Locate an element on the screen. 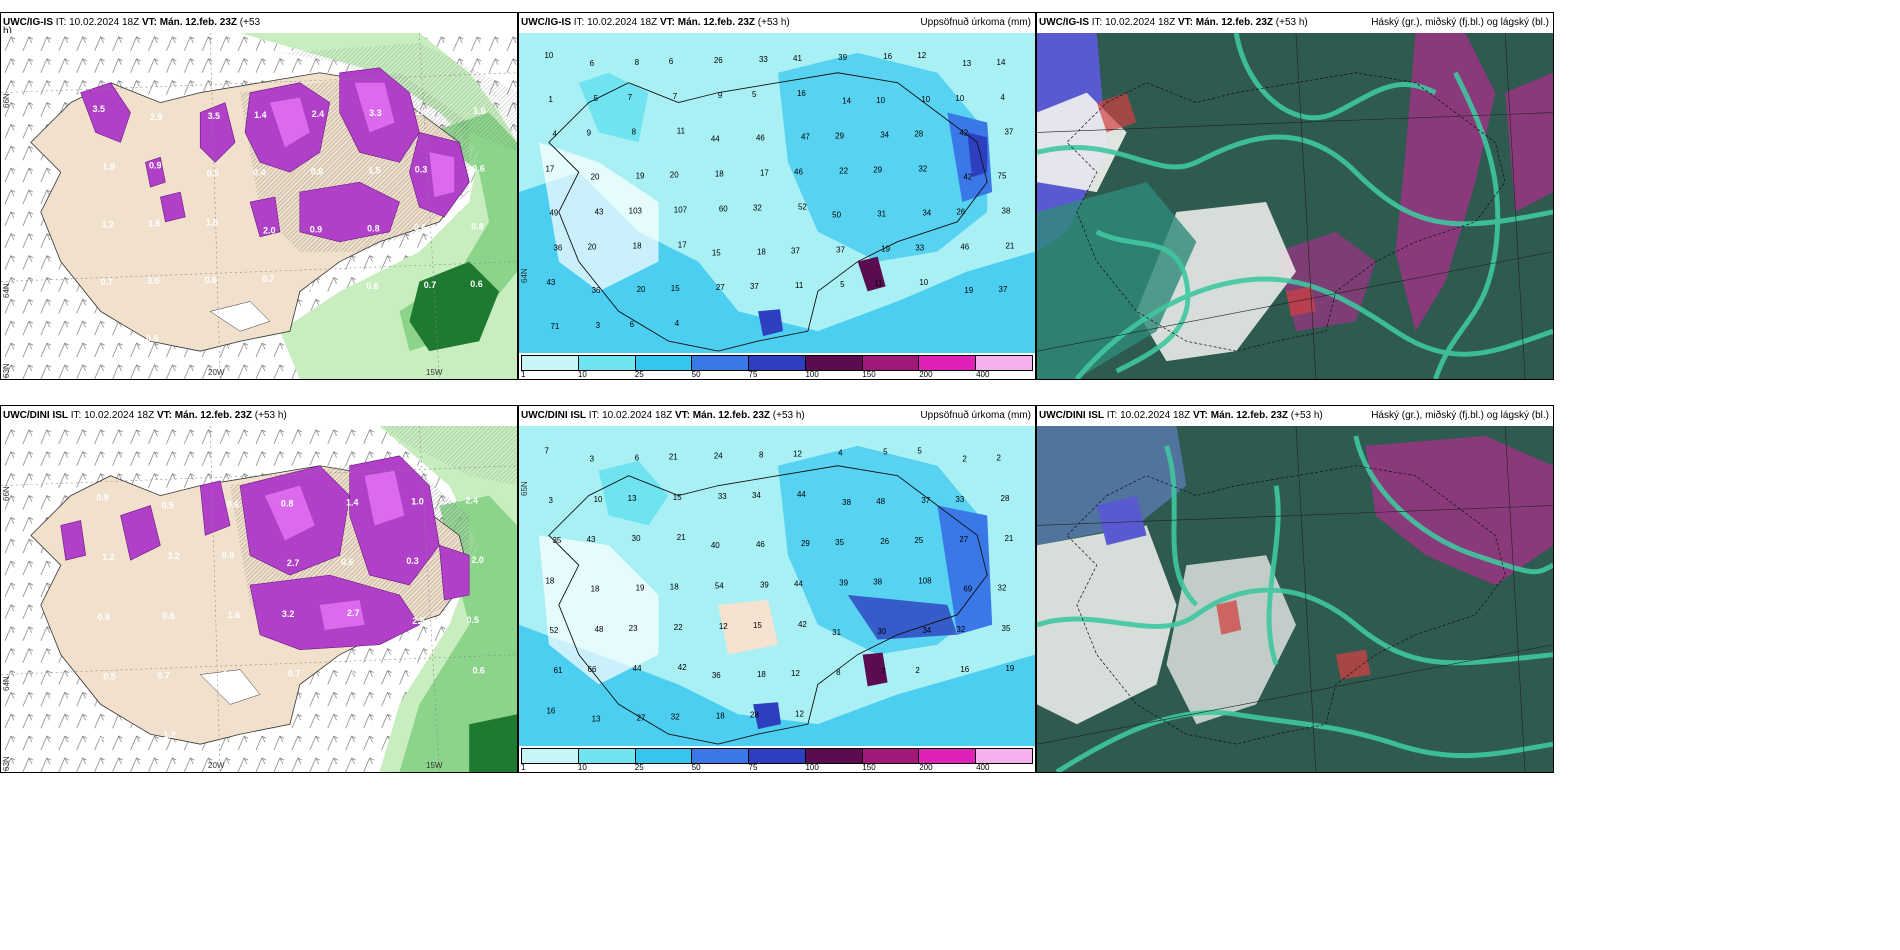 Image resolution: width=1900 pixels, height=950 pixels. legend-tick-label: 10 is located at coordinates (582, 767).